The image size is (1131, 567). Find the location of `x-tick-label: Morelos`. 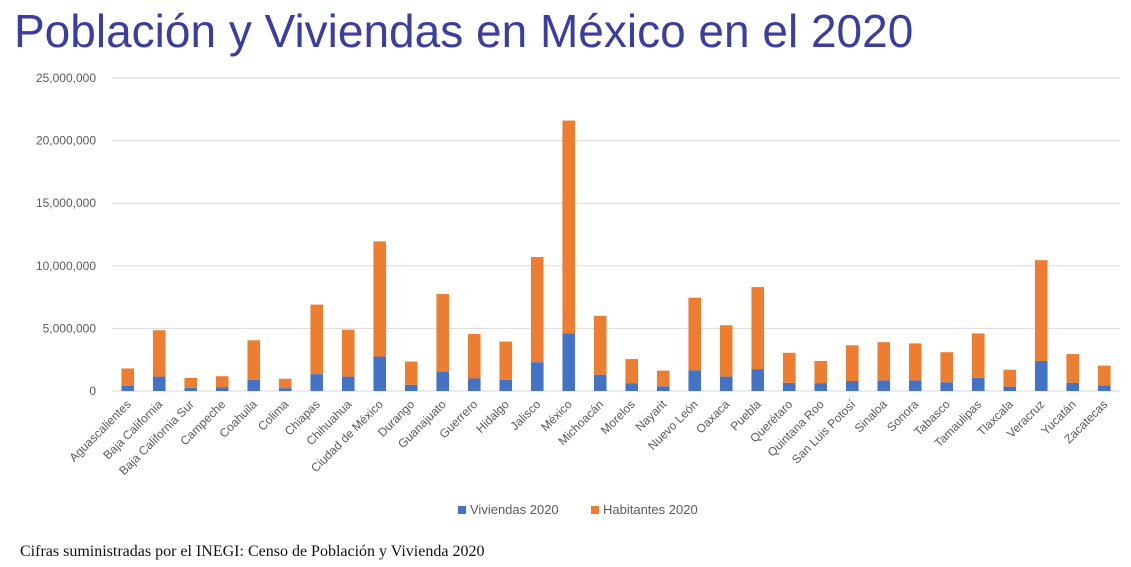

x-tick-label: Morelos is located at coordinates (618, 417).